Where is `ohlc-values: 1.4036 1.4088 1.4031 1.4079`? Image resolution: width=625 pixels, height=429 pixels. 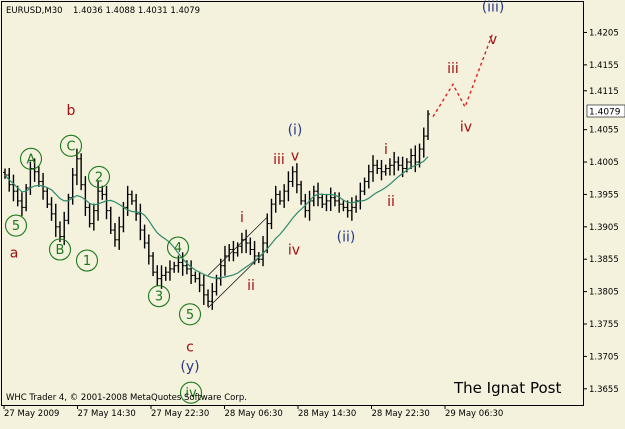 ohlc-values: 1.4036 1.4088 1.4031 1.4079 is located at coordinates (136, 11).